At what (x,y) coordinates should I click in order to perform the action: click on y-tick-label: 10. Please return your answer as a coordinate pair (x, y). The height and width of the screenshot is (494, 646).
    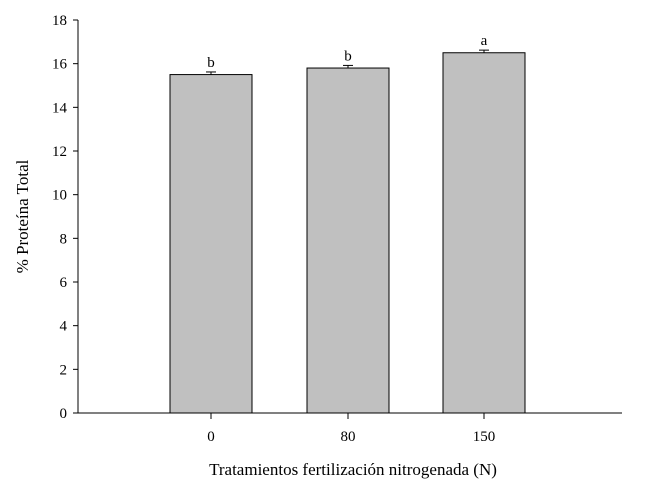
    Looking at the image, I should click on (59, 196).